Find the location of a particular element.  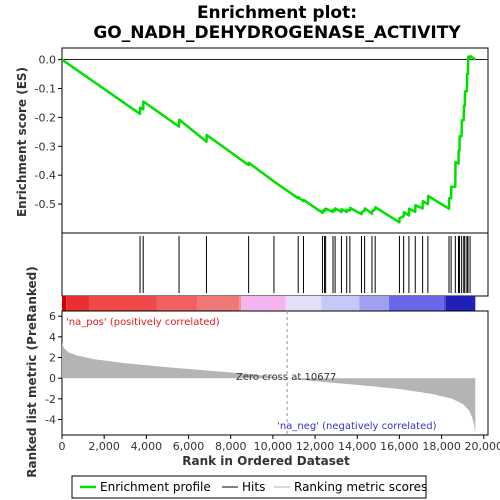

legend-label: Ranking metric scores is located at coordinates (360, 487).